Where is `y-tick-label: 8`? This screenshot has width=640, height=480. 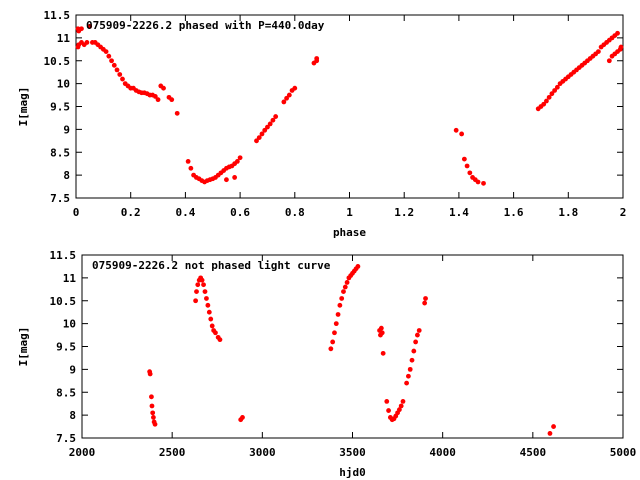 y-tick-label: 8 is located at coordinates (72, 415).